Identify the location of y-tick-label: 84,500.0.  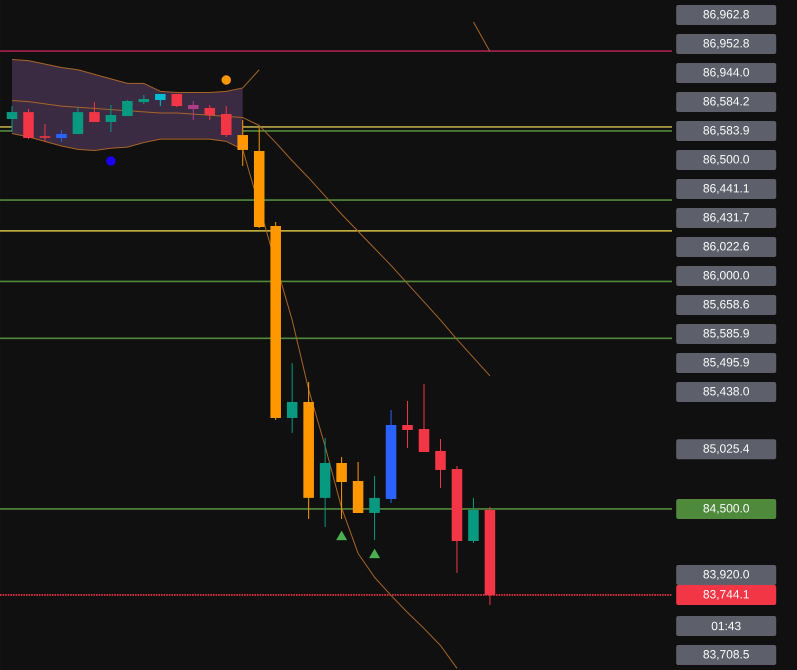
(726, 509).